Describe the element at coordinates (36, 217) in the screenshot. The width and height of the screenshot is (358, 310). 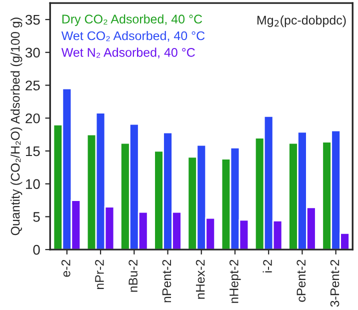
I see `y-tick-label: 5` at that location.